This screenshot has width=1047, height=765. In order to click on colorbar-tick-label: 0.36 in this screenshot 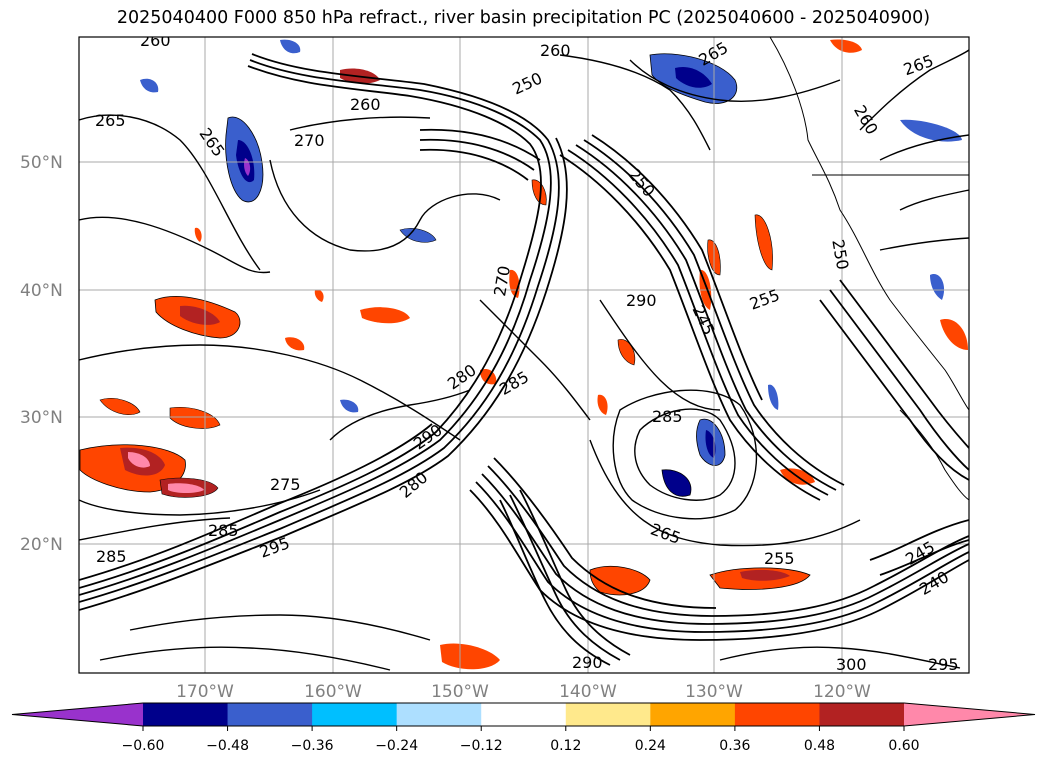, I will do `click(734, 746)`.